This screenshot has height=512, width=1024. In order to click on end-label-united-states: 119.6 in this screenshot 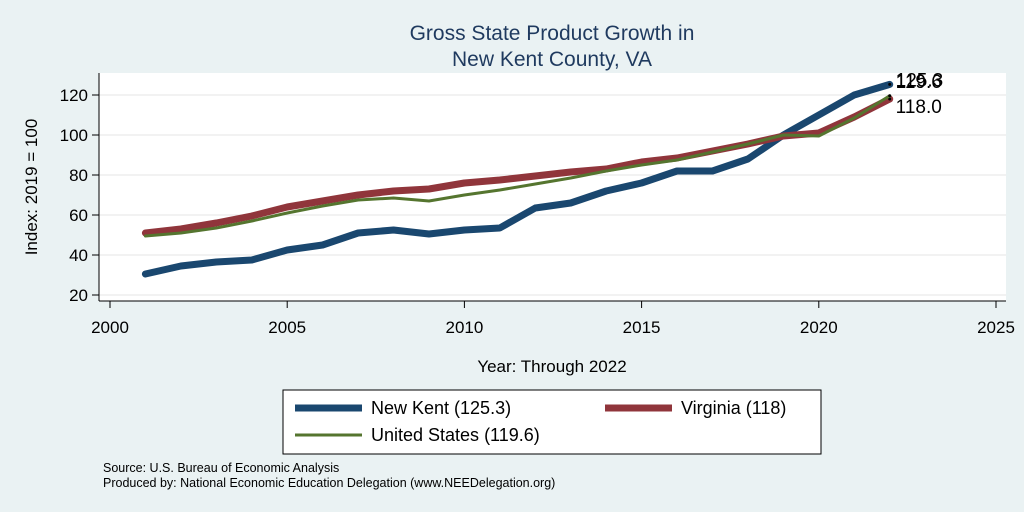, I will do `click(919, 82)`.